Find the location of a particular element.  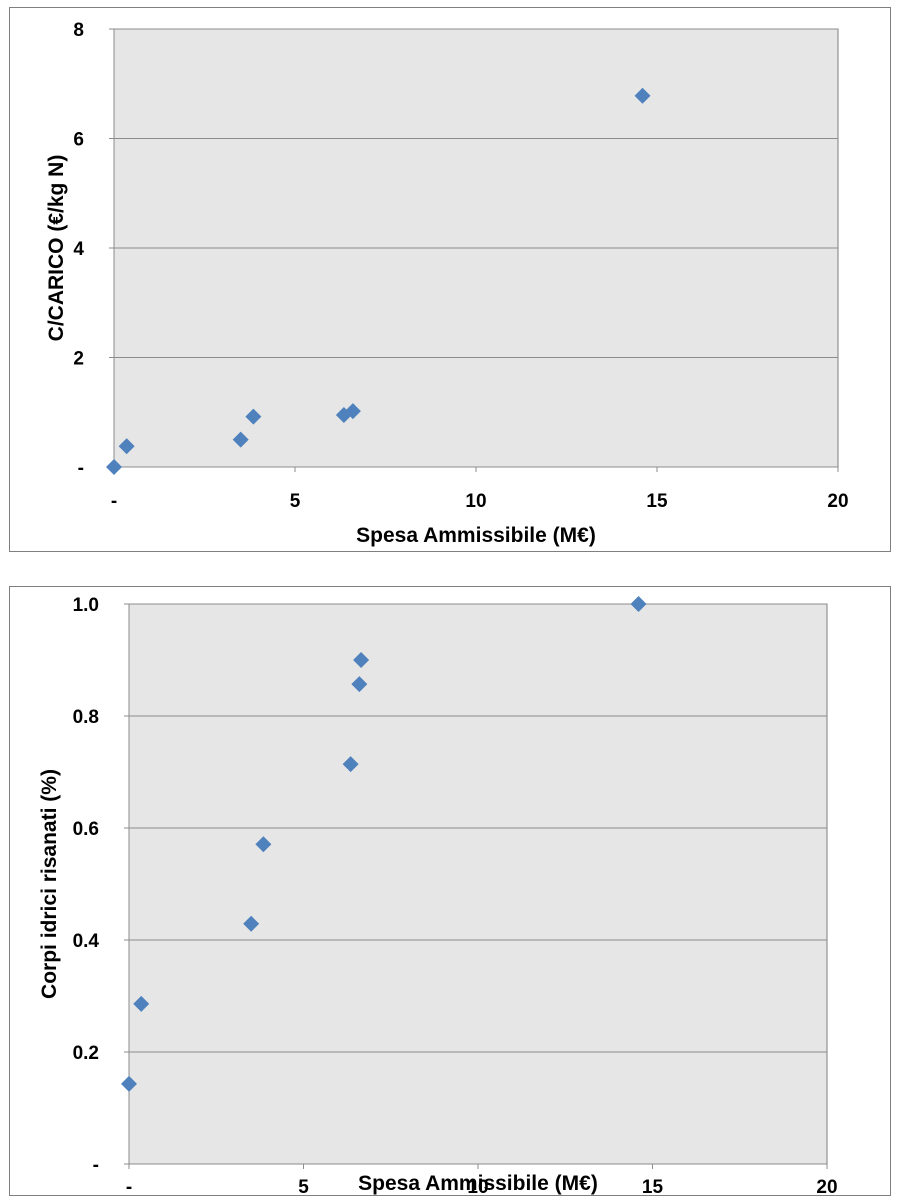

y-tick-label: 4 is located at coordinates (78, 249).